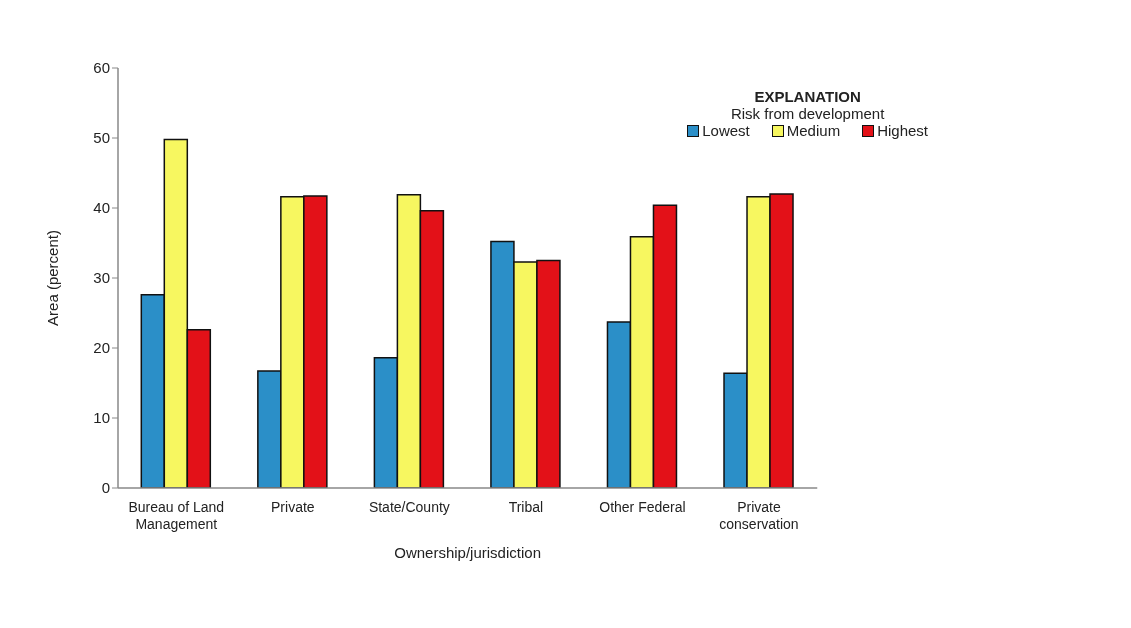  I want to click on y-tick-label: 60, so click(101, 68).